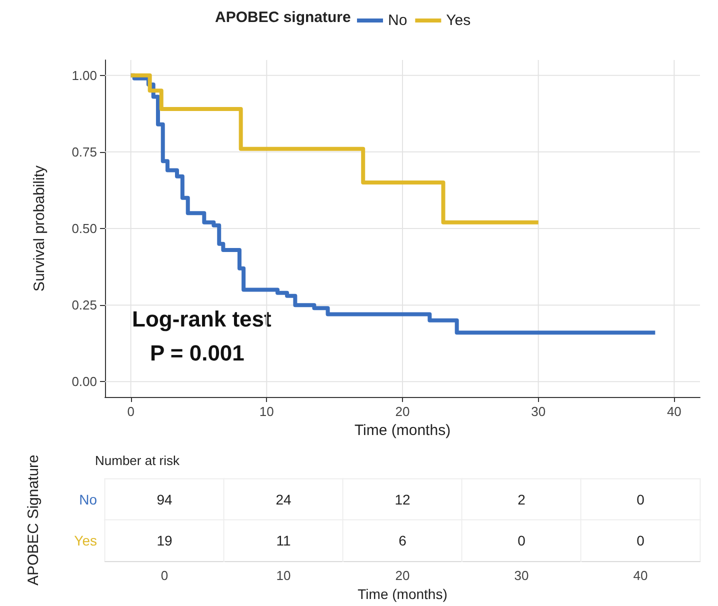 The width and height of the screenshot is (718, 606). Describe the element at coordinates (202, 319) in the screenshot. I see `annotation: Log-rank test` at that location.